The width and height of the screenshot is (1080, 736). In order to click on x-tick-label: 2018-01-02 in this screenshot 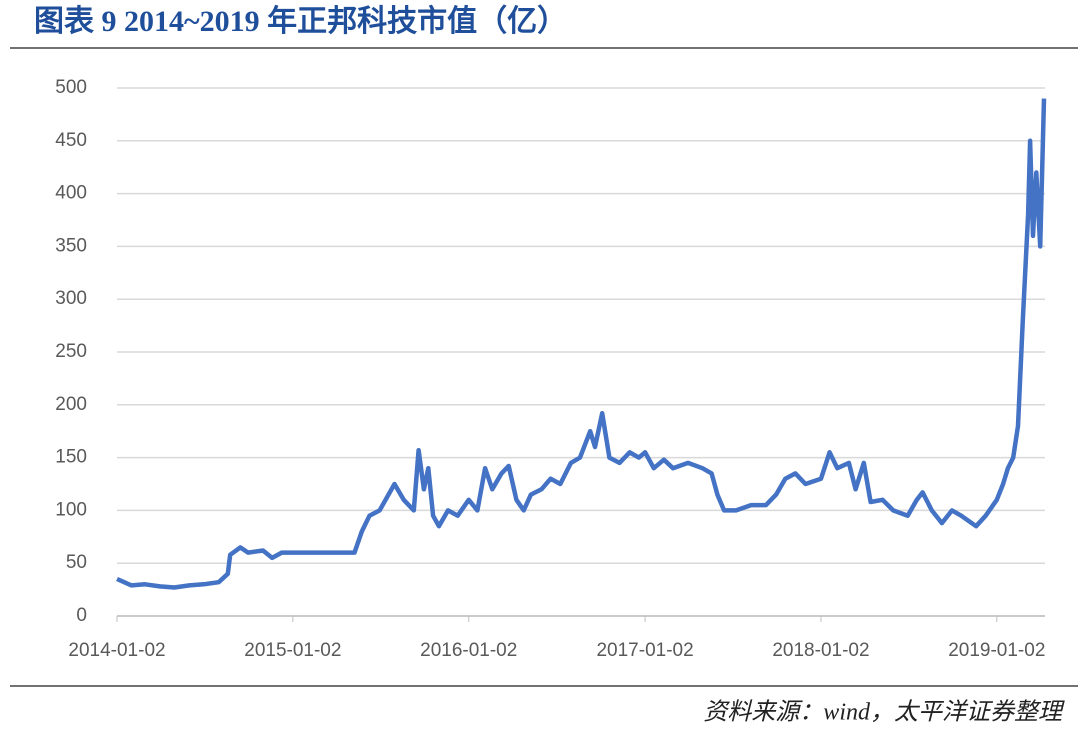, I will do `click(820, 650)`.